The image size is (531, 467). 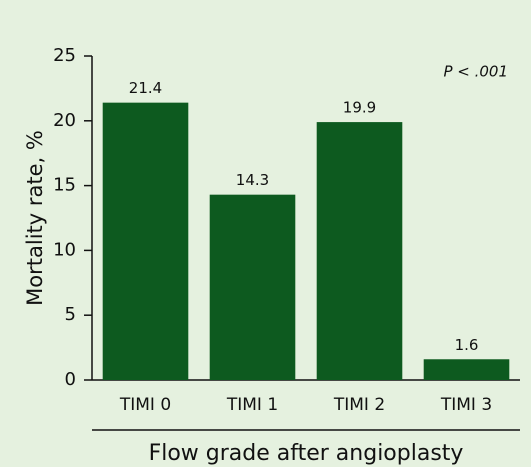 What do you see at coordinates (64, 55) in the screenshot?
I see `y-tick-label: 25` at bounding box center [64, 55].